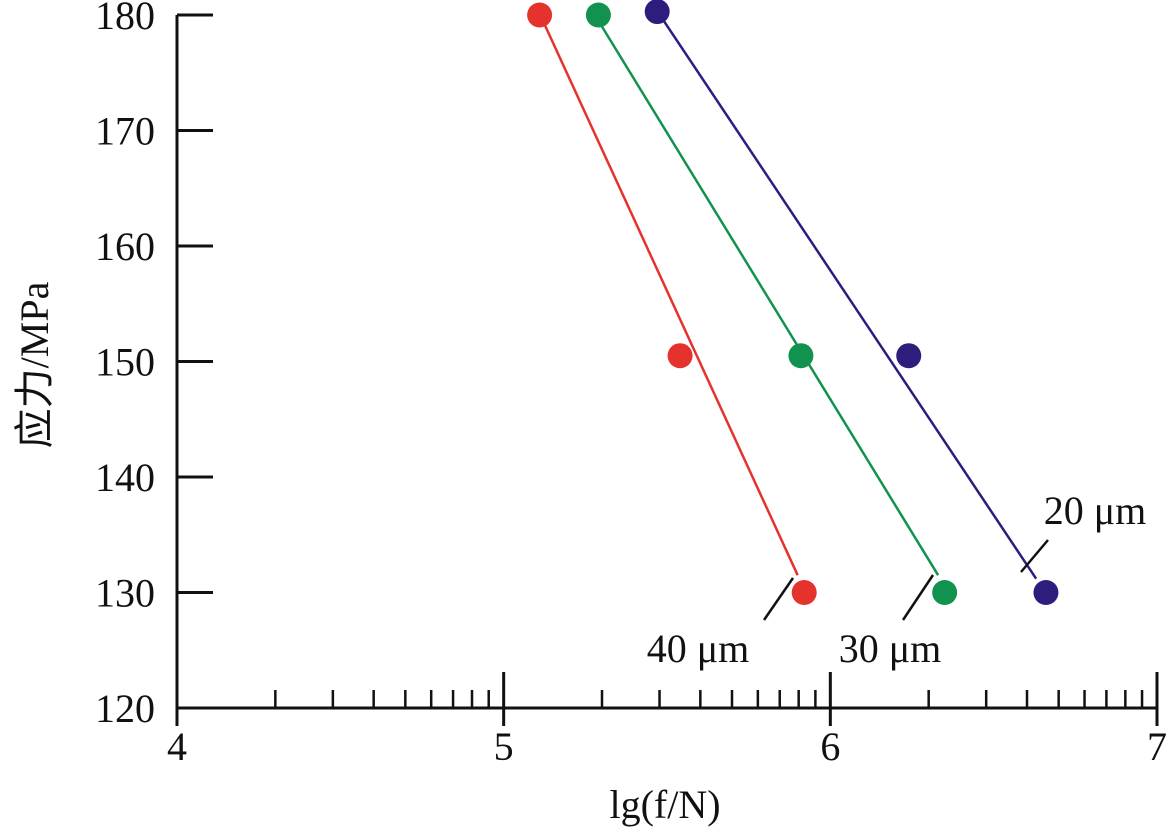 This screenshot has width=1174, height=834. Describe the element at coordinates (177, 746) in the screenshot. I see `x-tick-label: 4` at that location.